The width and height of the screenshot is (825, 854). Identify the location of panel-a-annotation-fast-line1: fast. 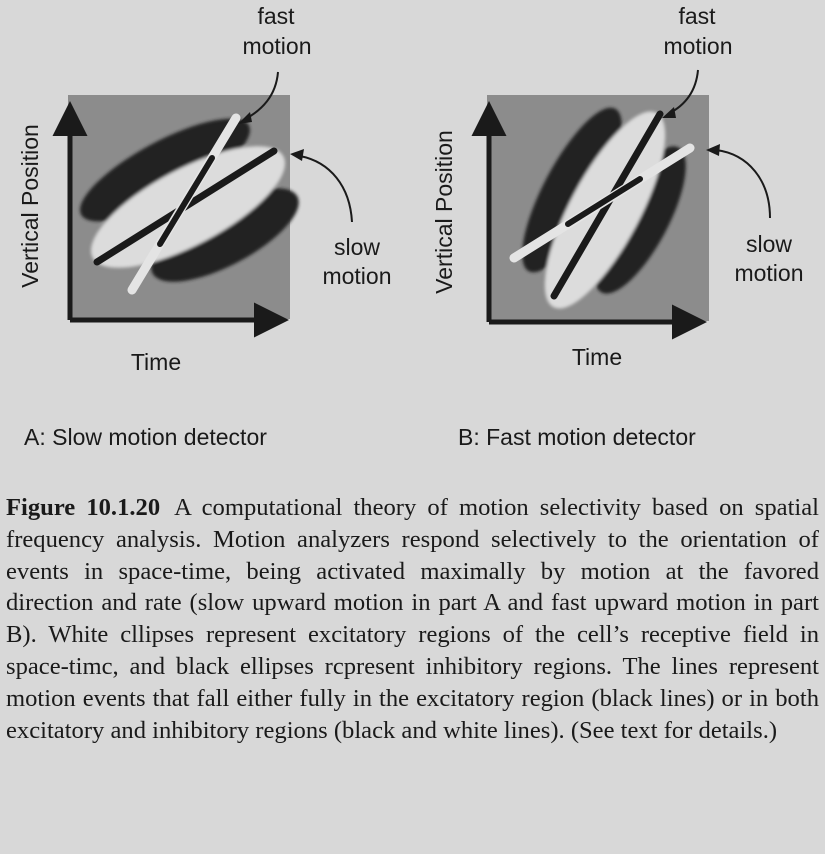
(276, 16).